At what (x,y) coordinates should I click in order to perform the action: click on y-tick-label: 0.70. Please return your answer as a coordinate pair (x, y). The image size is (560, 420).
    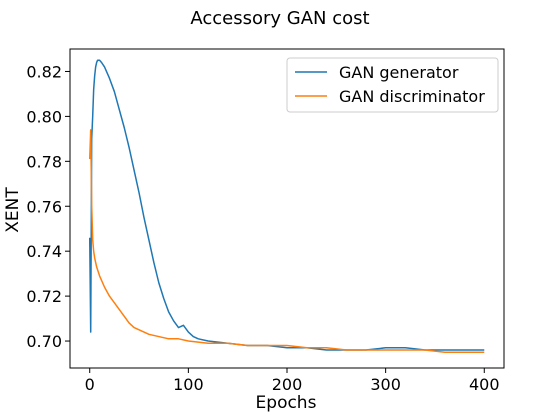
    Looking at the image, I should click on (44, 341).